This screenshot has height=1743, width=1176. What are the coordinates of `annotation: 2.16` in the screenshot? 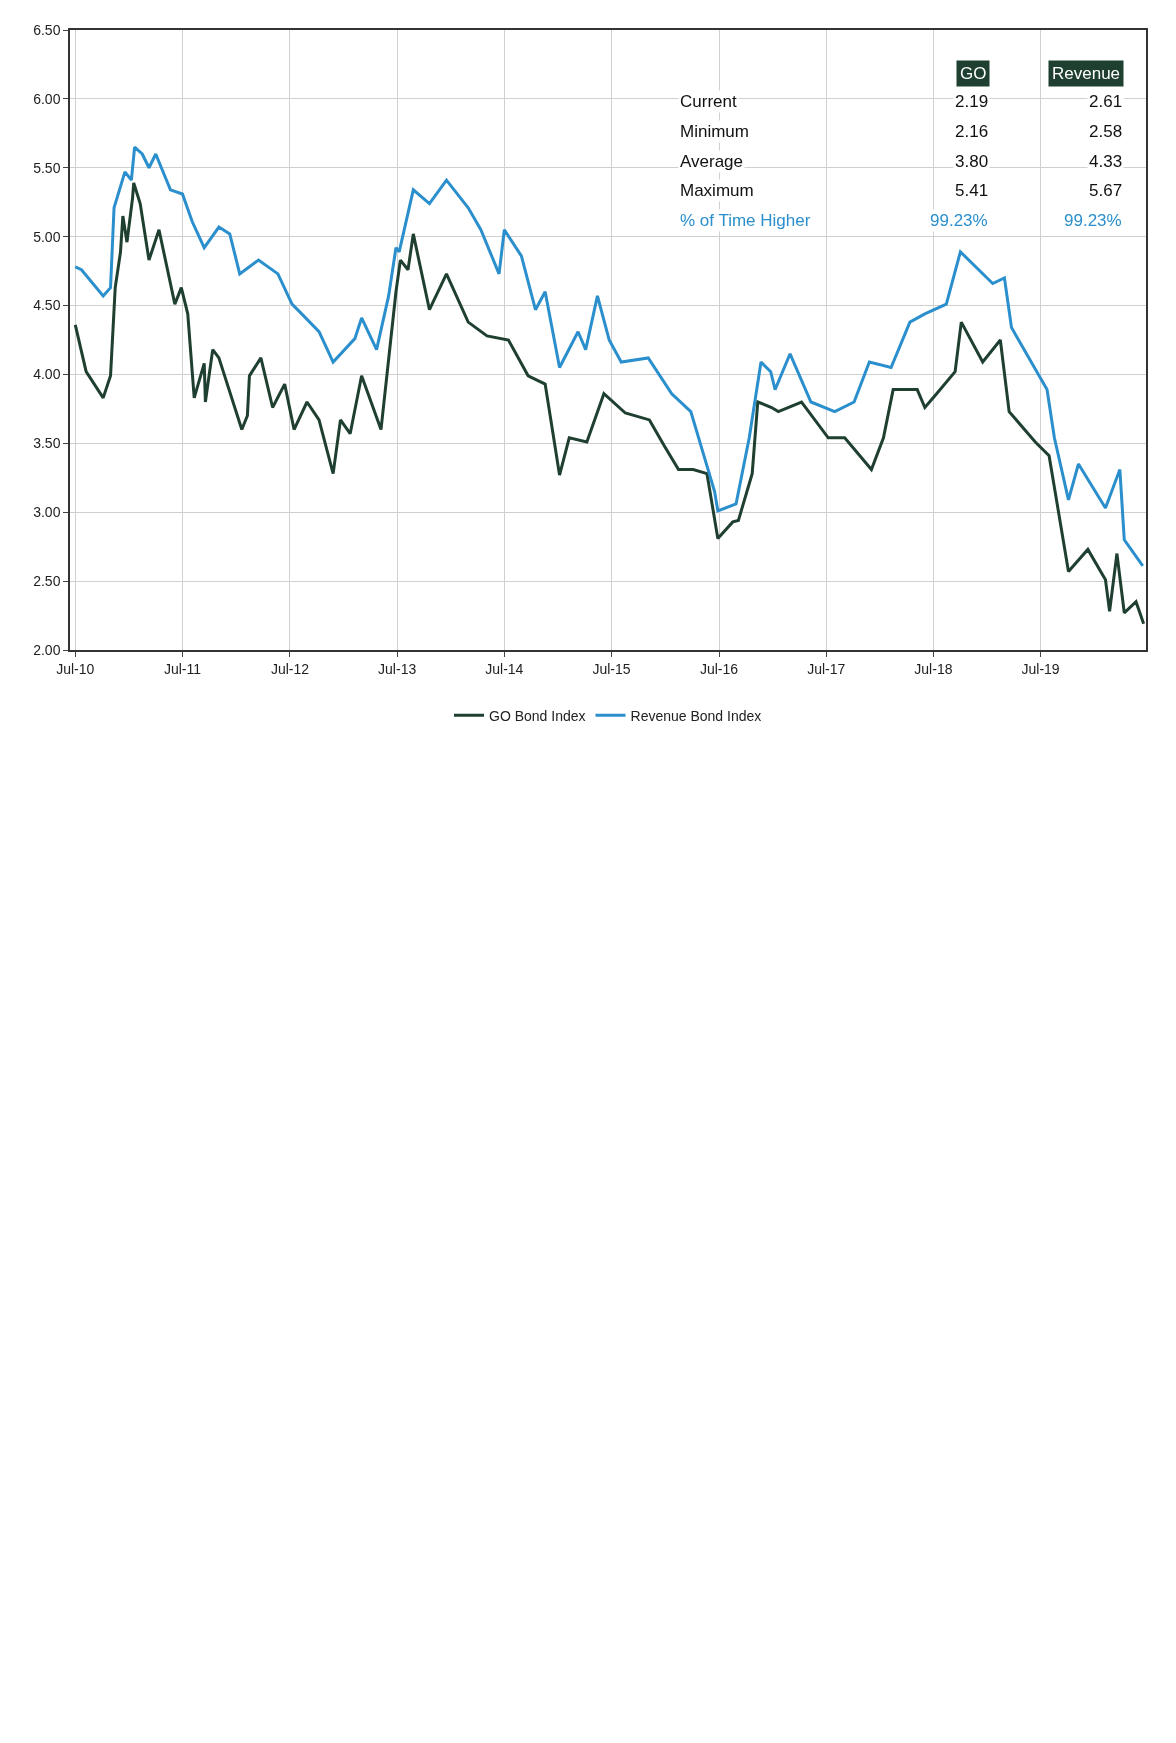 It's located at (972, 131).